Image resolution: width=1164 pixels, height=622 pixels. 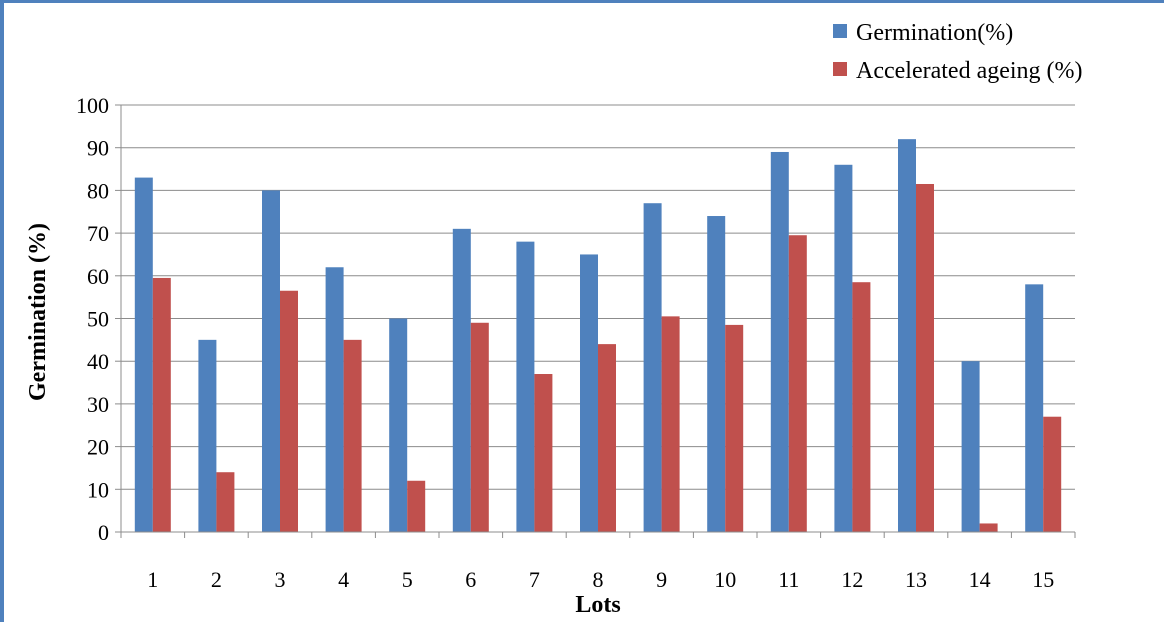 I want to click on y-tick-label: 40, so click(x=98, y=361).